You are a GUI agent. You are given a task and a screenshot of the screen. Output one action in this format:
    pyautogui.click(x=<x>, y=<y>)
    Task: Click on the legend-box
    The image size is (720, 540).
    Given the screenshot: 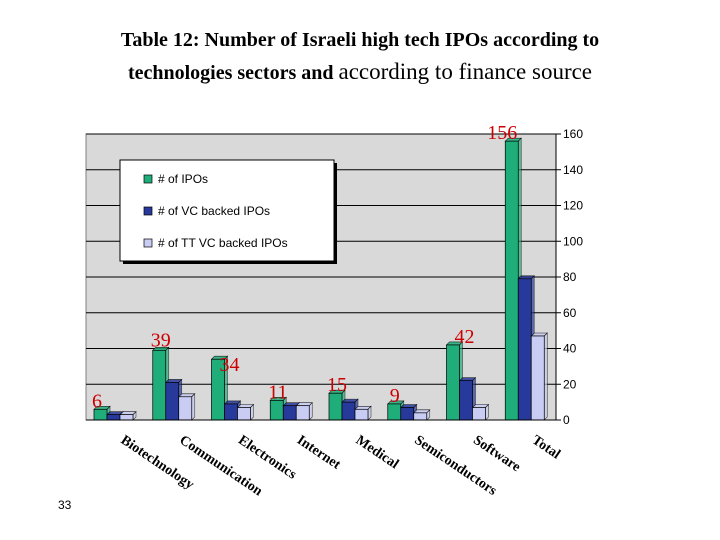 What is the action you would take?
    pyautogui.click(x=227, y=210)
    